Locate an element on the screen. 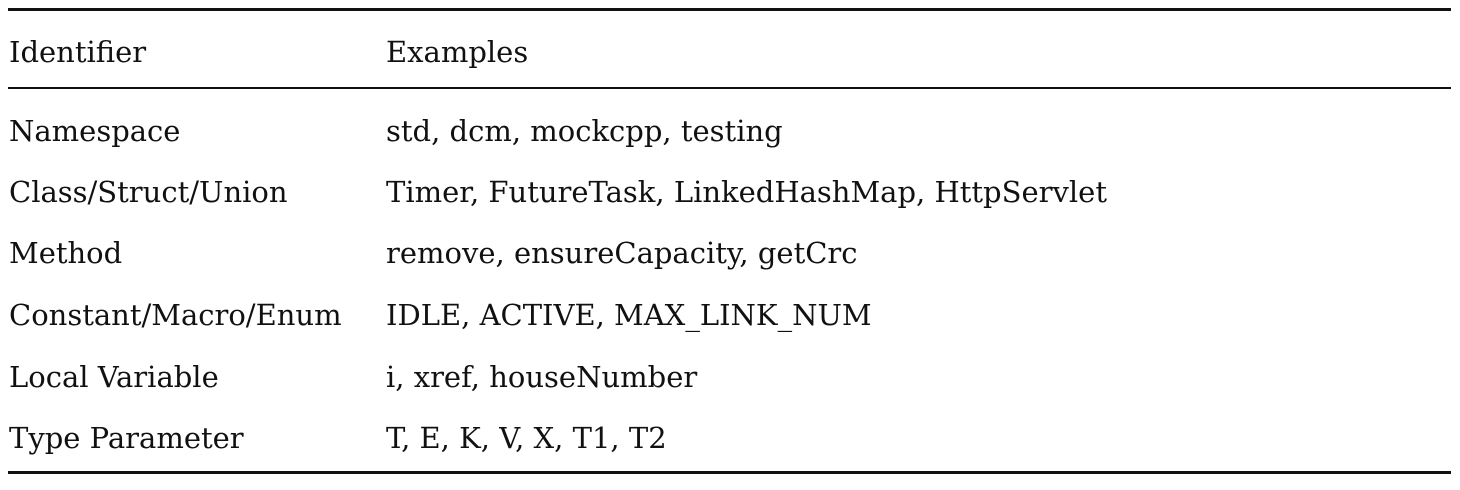 Image resolution: width=1460 pixels, height=490 pixels. row-identifier: Local Variable is located at coordinates (114, 377).